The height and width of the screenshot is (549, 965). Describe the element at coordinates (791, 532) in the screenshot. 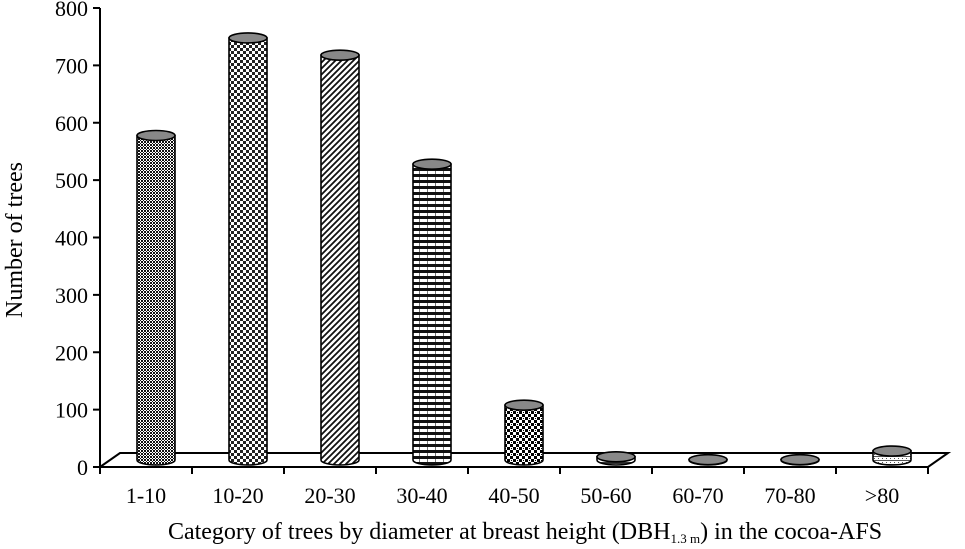

I see `x-axis-title-tail: ) in the cocoa-AFS` at that location.